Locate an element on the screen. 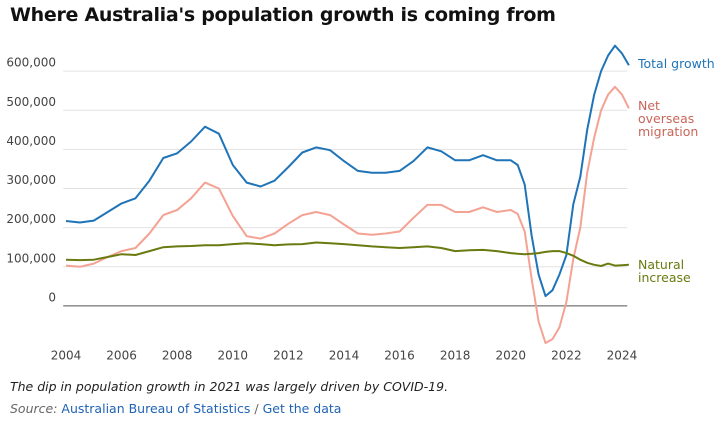 Image resolution: width=721 pixels, height=429 pixels. series-label: Net overseas migration is located at coordinates (668, 118).